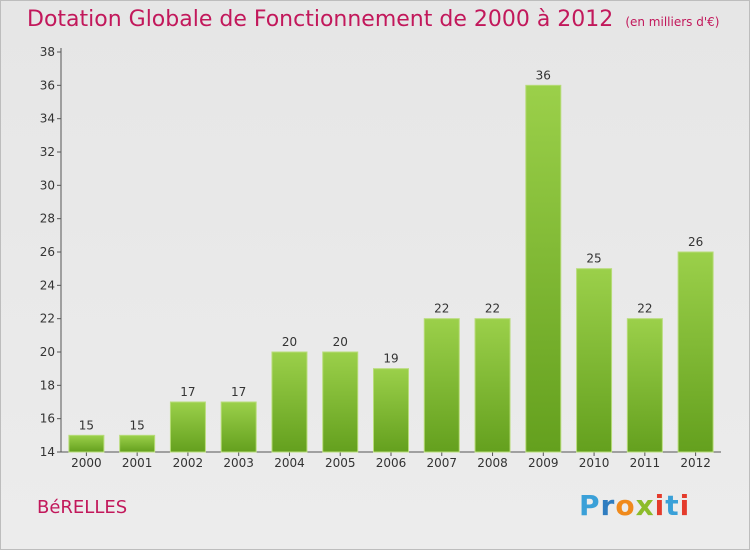 This screenshot has height=550, width=750. I want to click on proxiti-logo: Proxiti, so click(635, 505).